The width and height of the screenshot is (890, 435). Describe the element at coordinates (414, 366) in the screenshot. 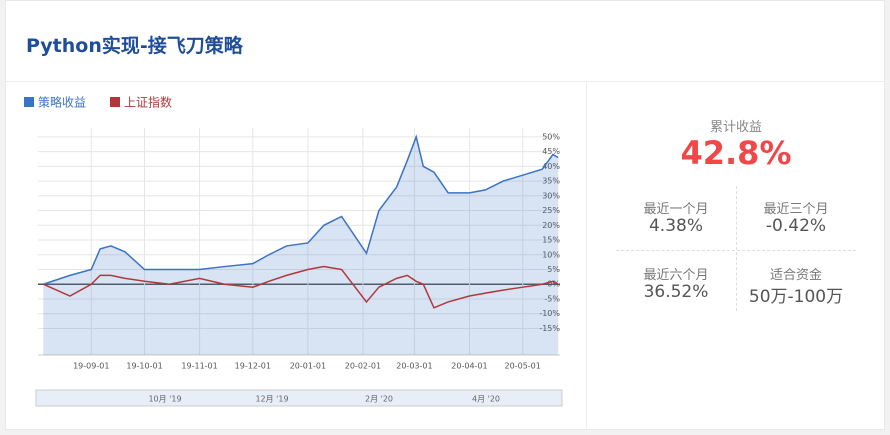

I see `x-tick-label: 20-03-01` at that location.